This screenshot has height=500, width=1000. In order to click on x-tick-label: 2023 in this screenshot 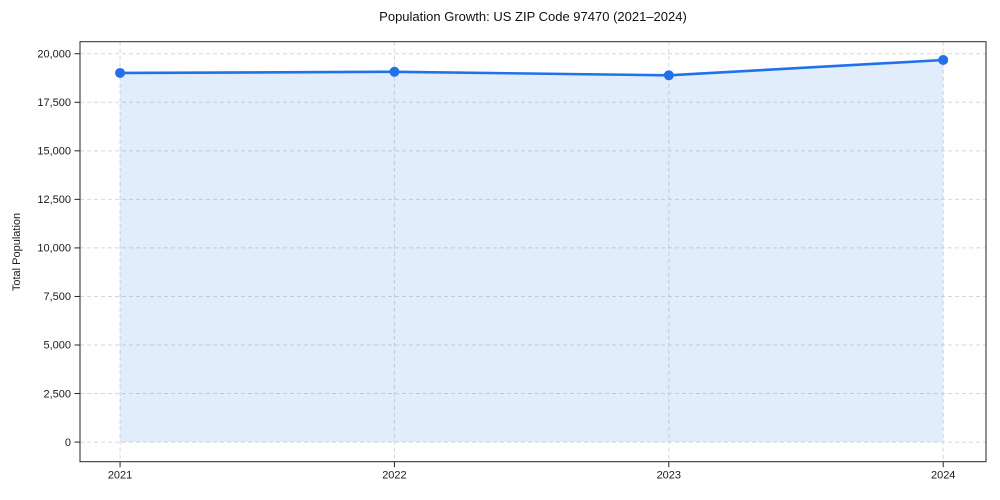, I will do `click(669, 476)`.